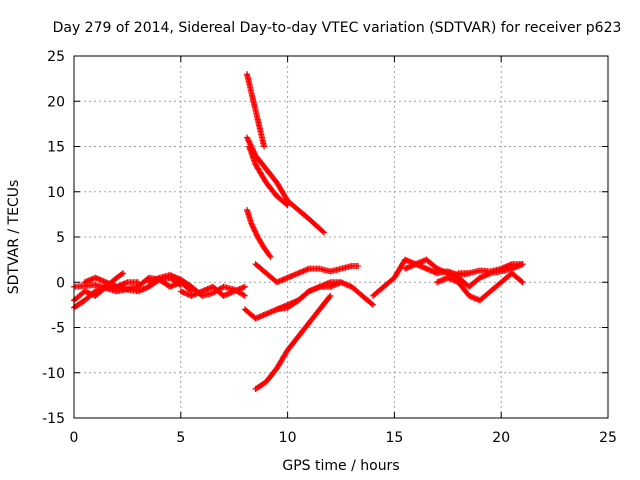 The width and height of the screenshot is (640, 480). Describe the element at coordinates (53, 374) in the screenshot. I see `y-tick-label: -10` at that location.